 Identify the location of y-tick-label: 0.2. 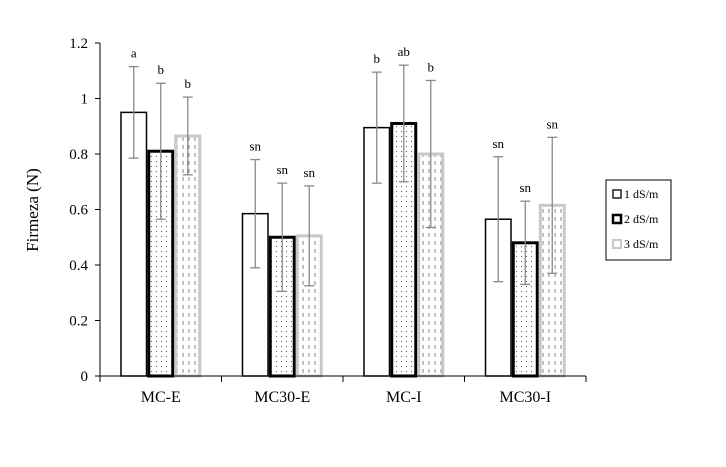
(78, 322).